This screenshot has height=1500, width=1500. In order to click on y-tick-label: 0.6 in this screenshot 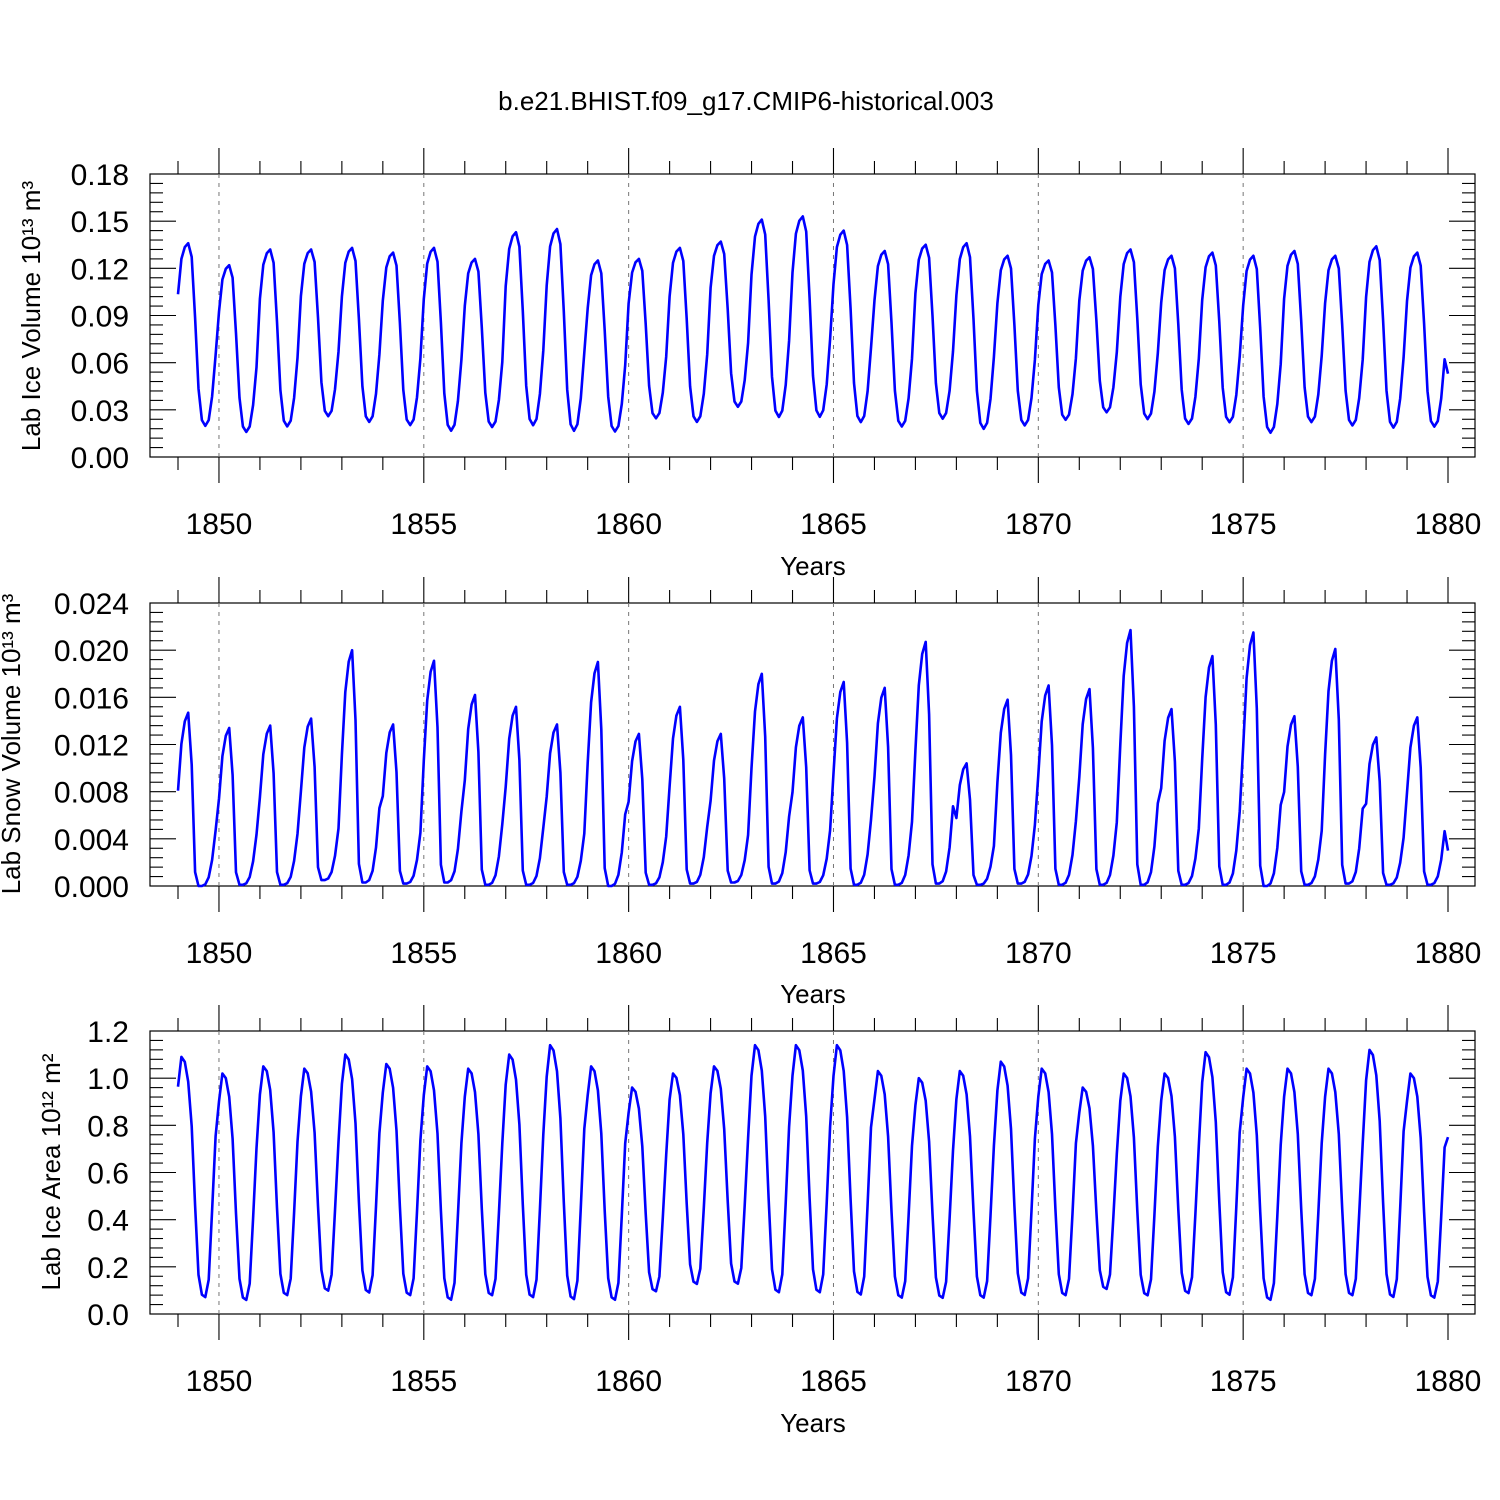, I will do `click(108, 1174)`.